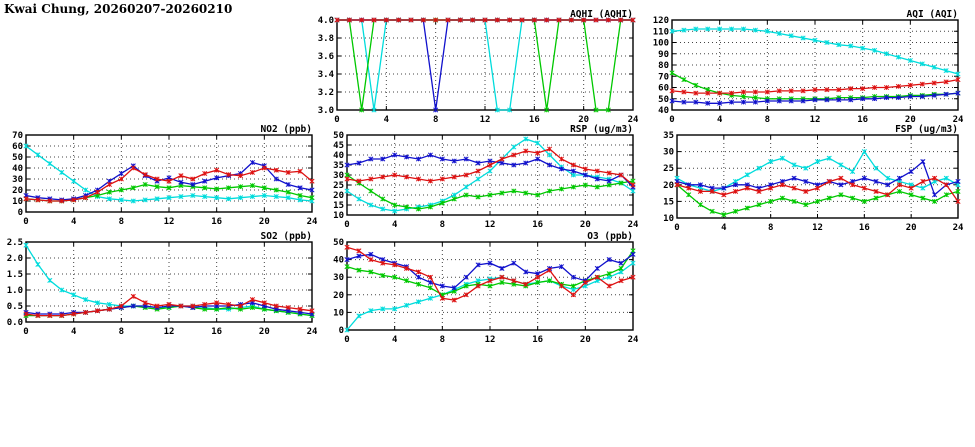 The image size is (975, 447). Describe the element at coordinates (326, 93) in the screenshot. I see `svg-text: 3.2` at that location.